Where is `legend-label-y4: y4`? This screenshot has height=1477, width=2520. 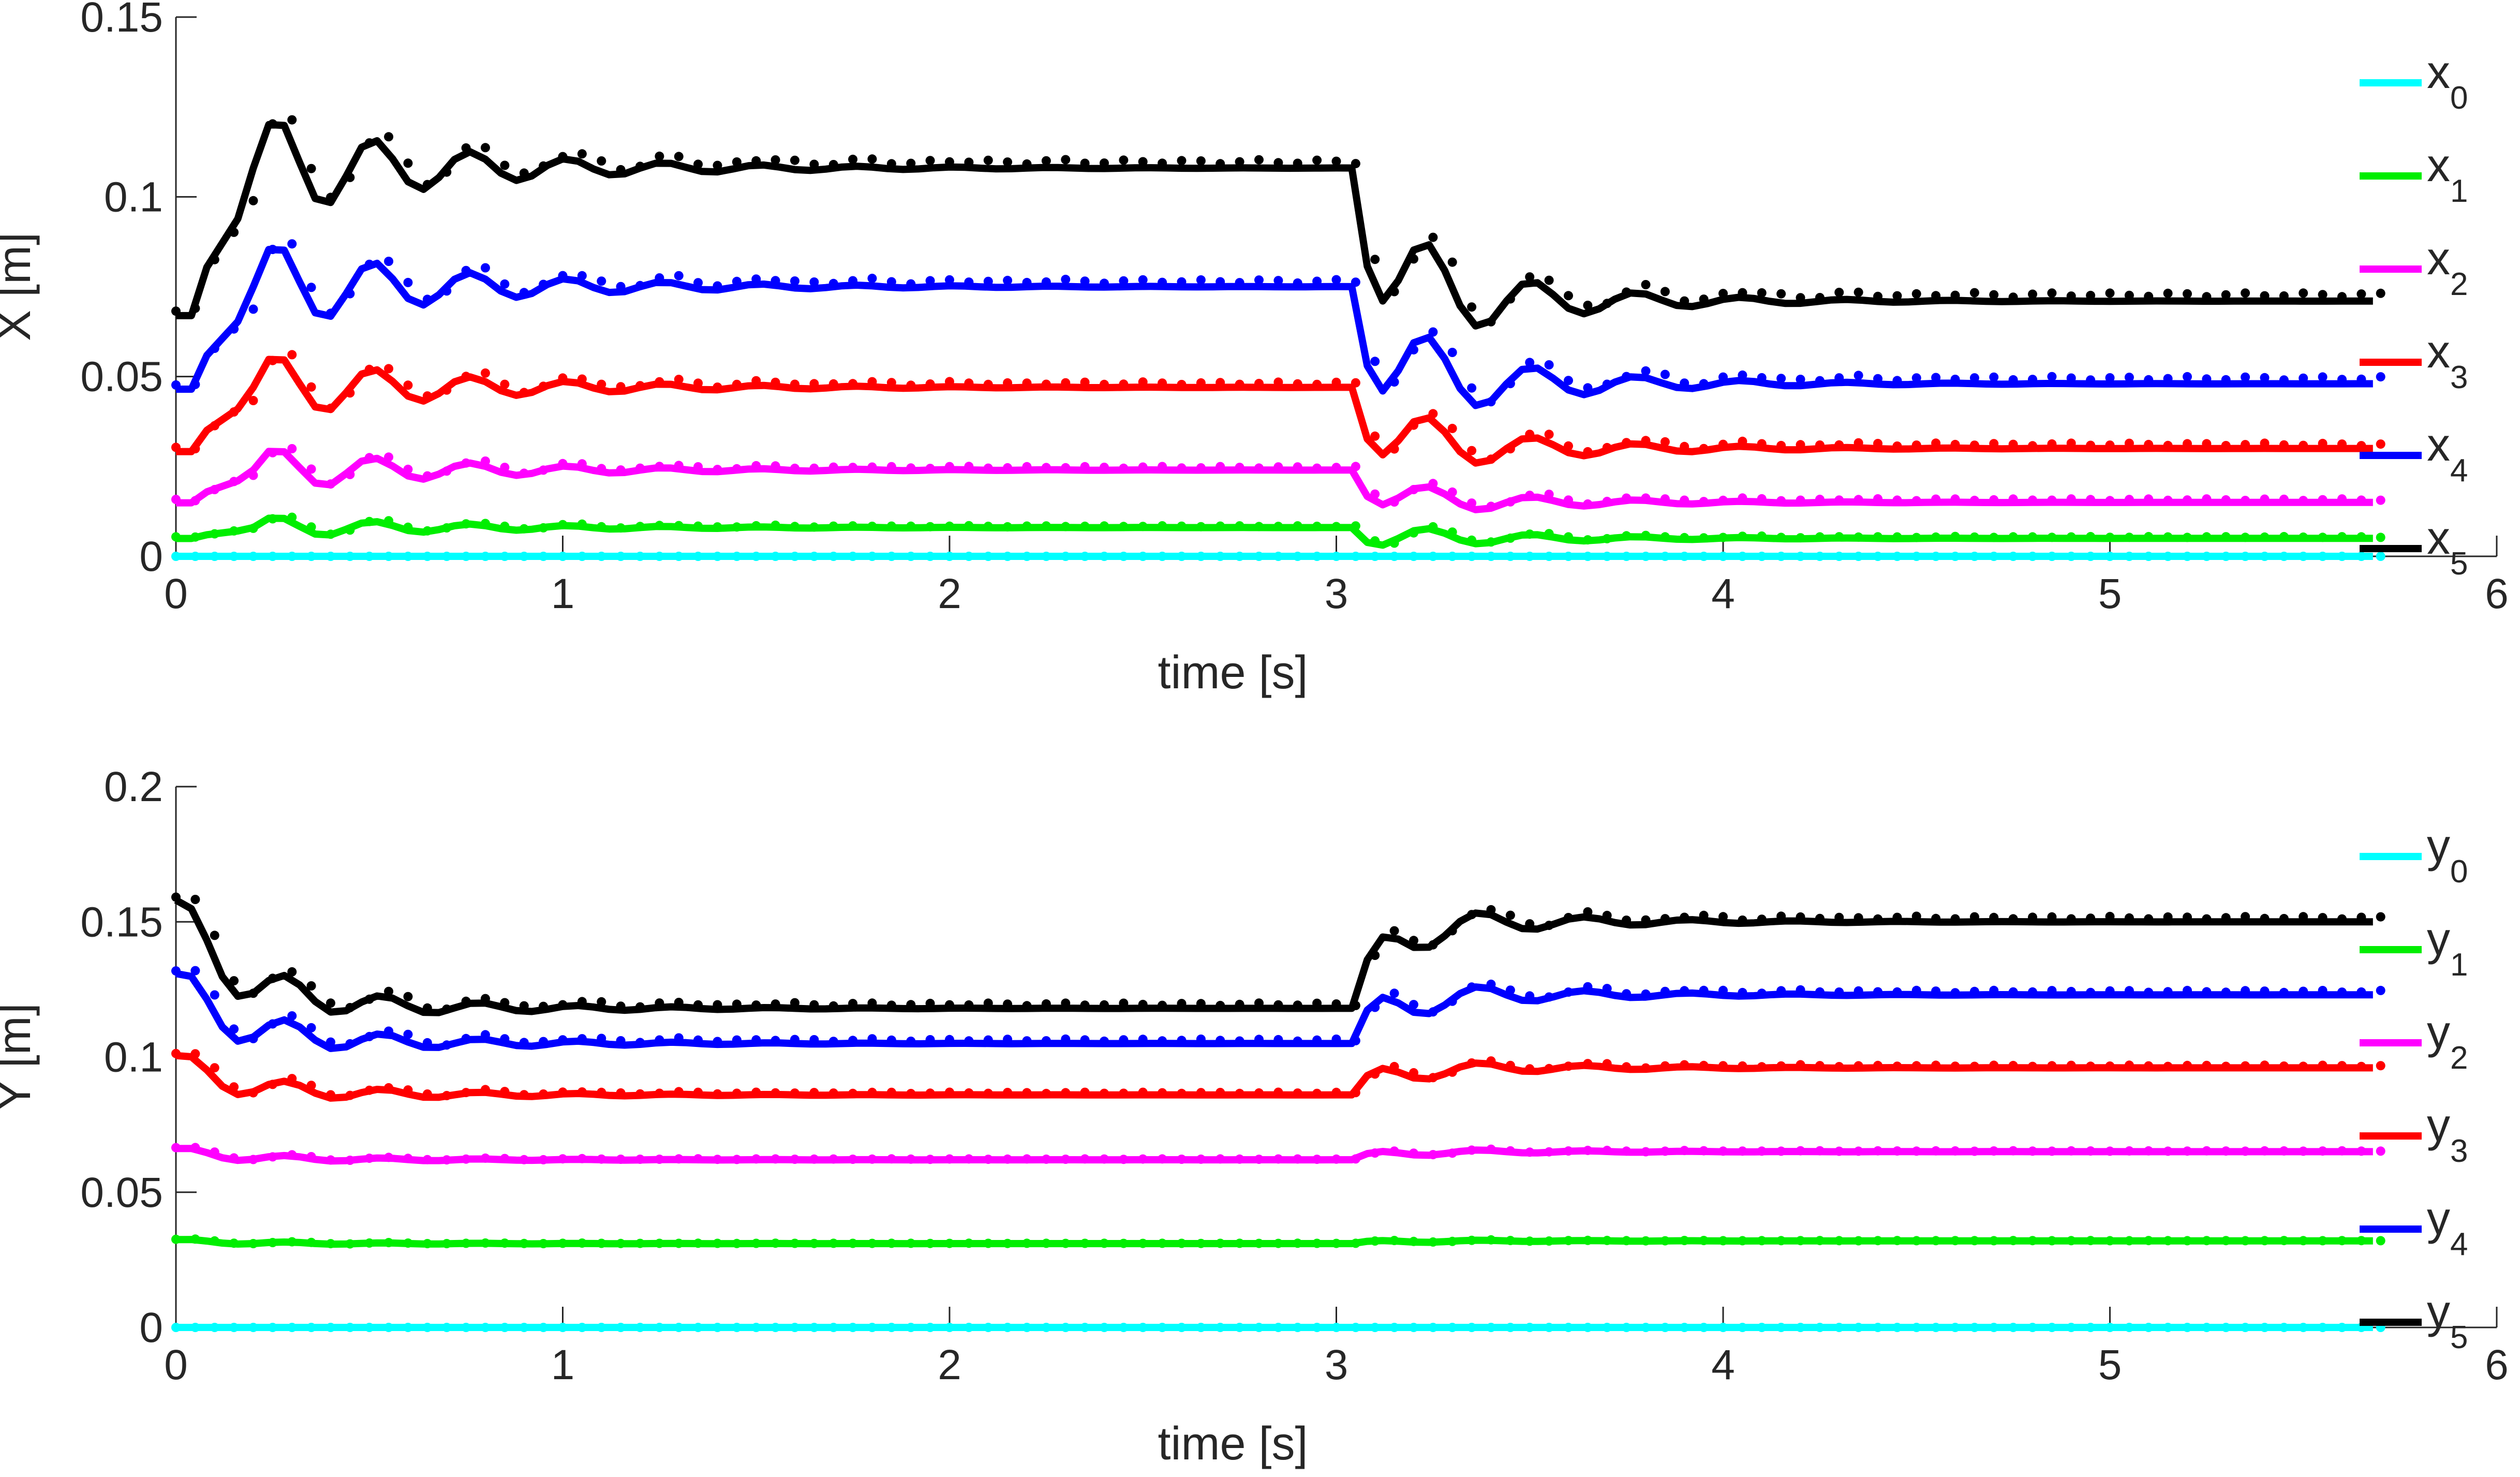 legend-label-y4: y4 is located at coordinates (2447, 1227).